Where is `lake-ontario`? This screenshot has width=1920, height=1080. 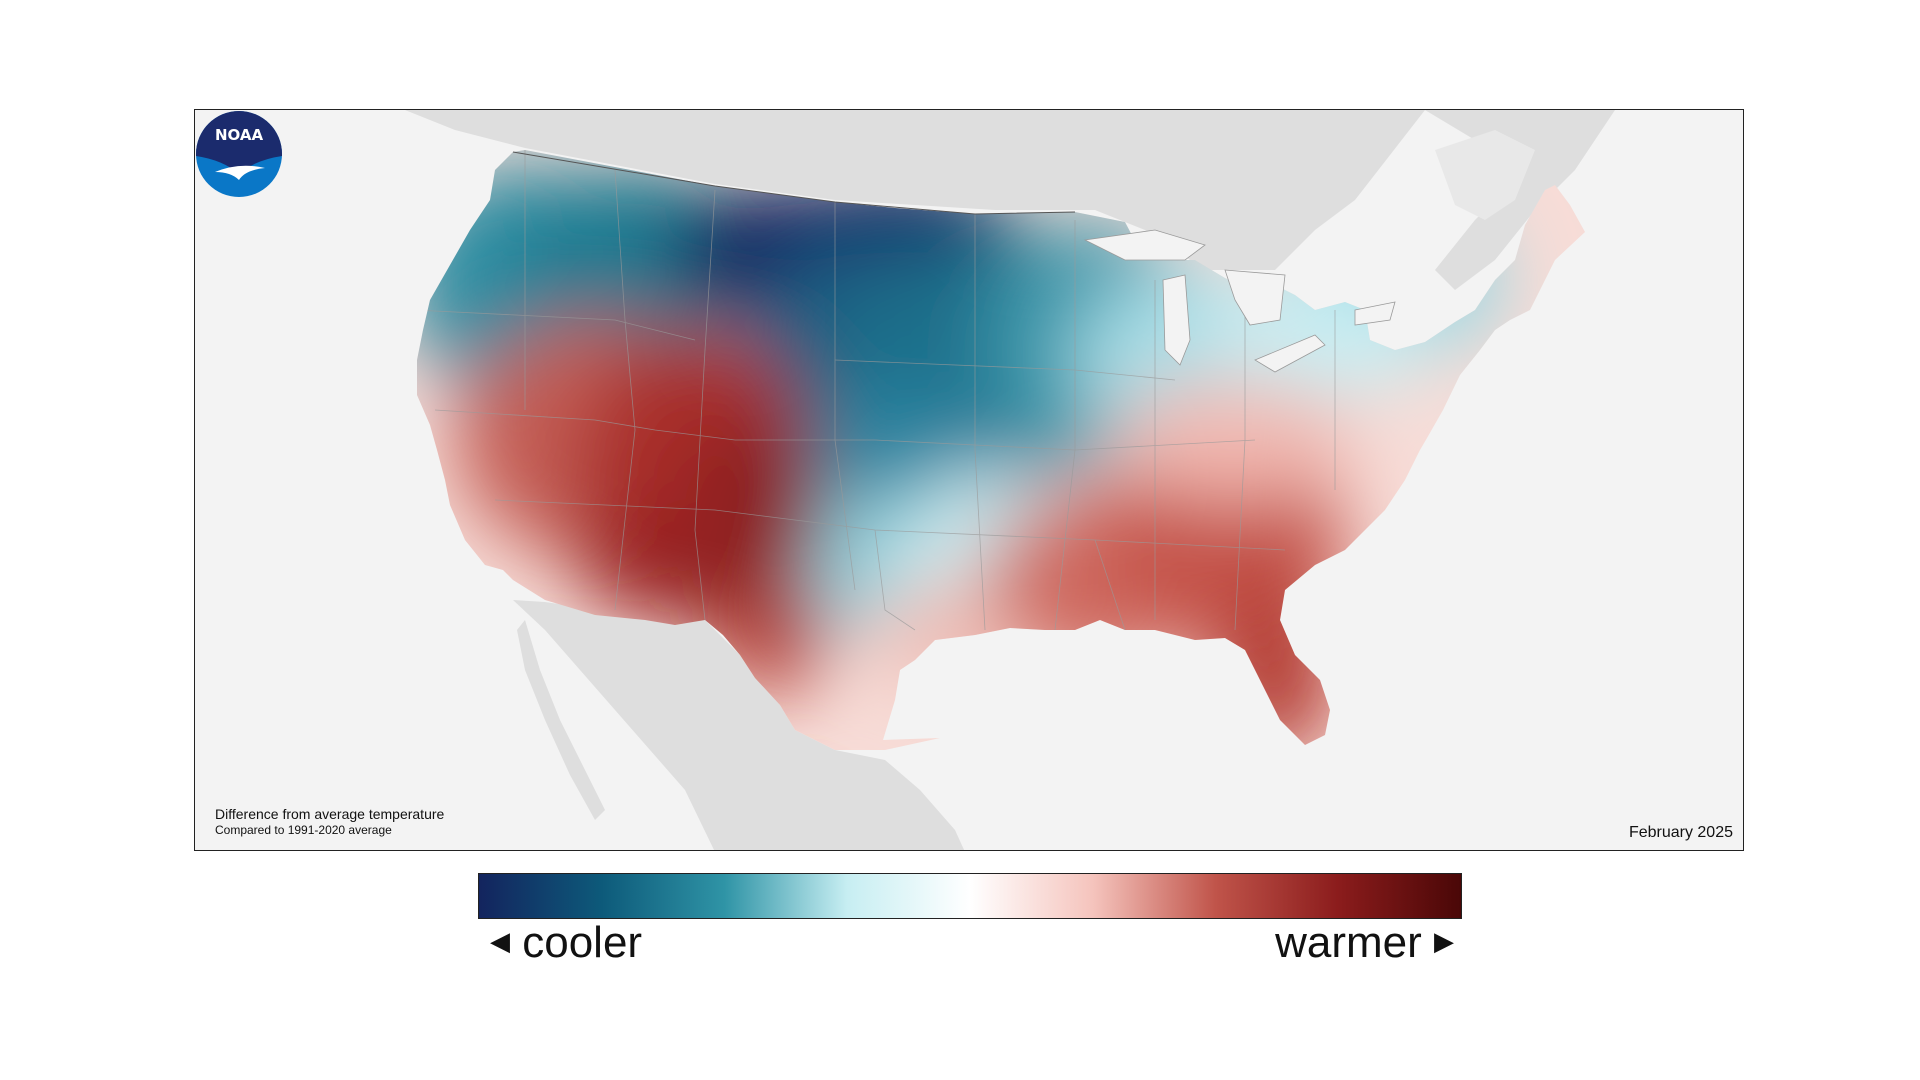 lake-ontario is located at coordinates (1375, 313).